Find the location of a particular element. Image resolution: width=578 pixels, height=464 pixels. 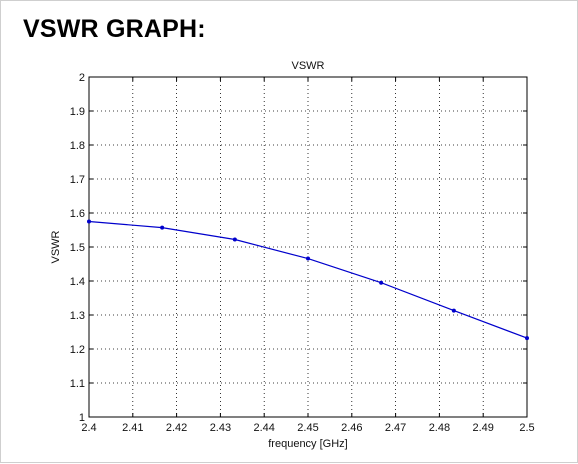

y-tick-label: 1.1 is located at coordinates (77, 384).